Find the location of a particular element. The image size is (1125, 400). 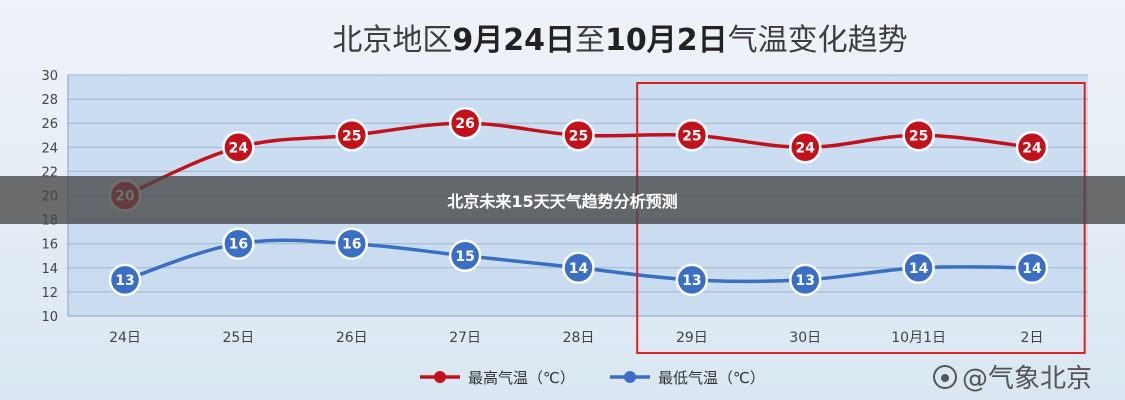

legend-label: 最高气温（℃） is located at coordinates (521, 378).